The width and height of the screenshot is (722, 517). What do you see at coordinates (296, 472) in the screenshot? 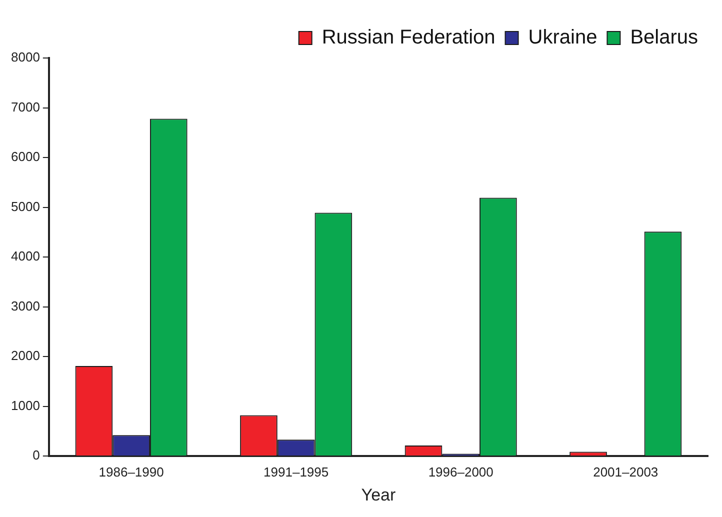
I see `x-tick-label: 1991–1995` at bounding box center [296, 472].